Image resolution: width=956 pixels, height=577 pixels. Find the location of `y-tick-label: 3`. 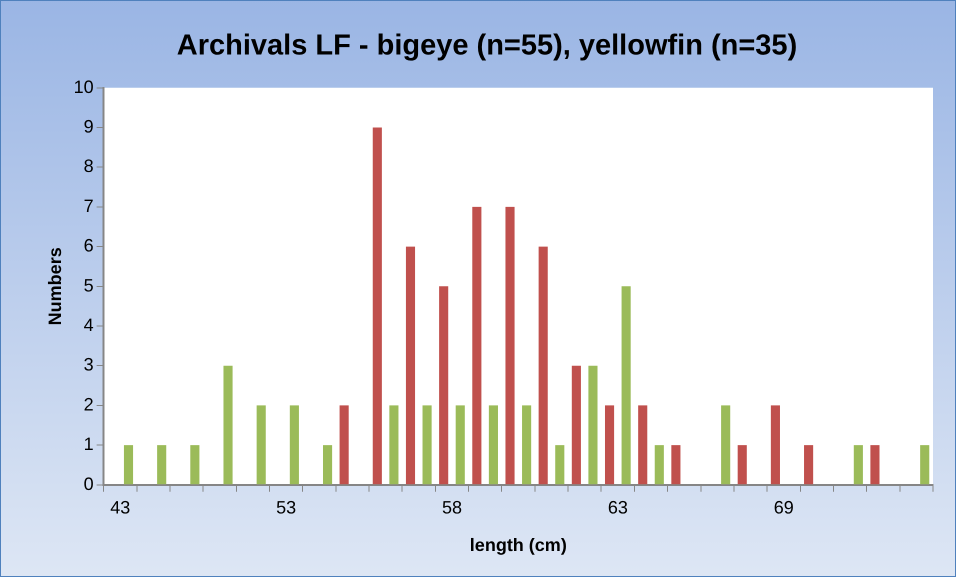

y-tick-label: 3 is located at coordinates (89, 364).